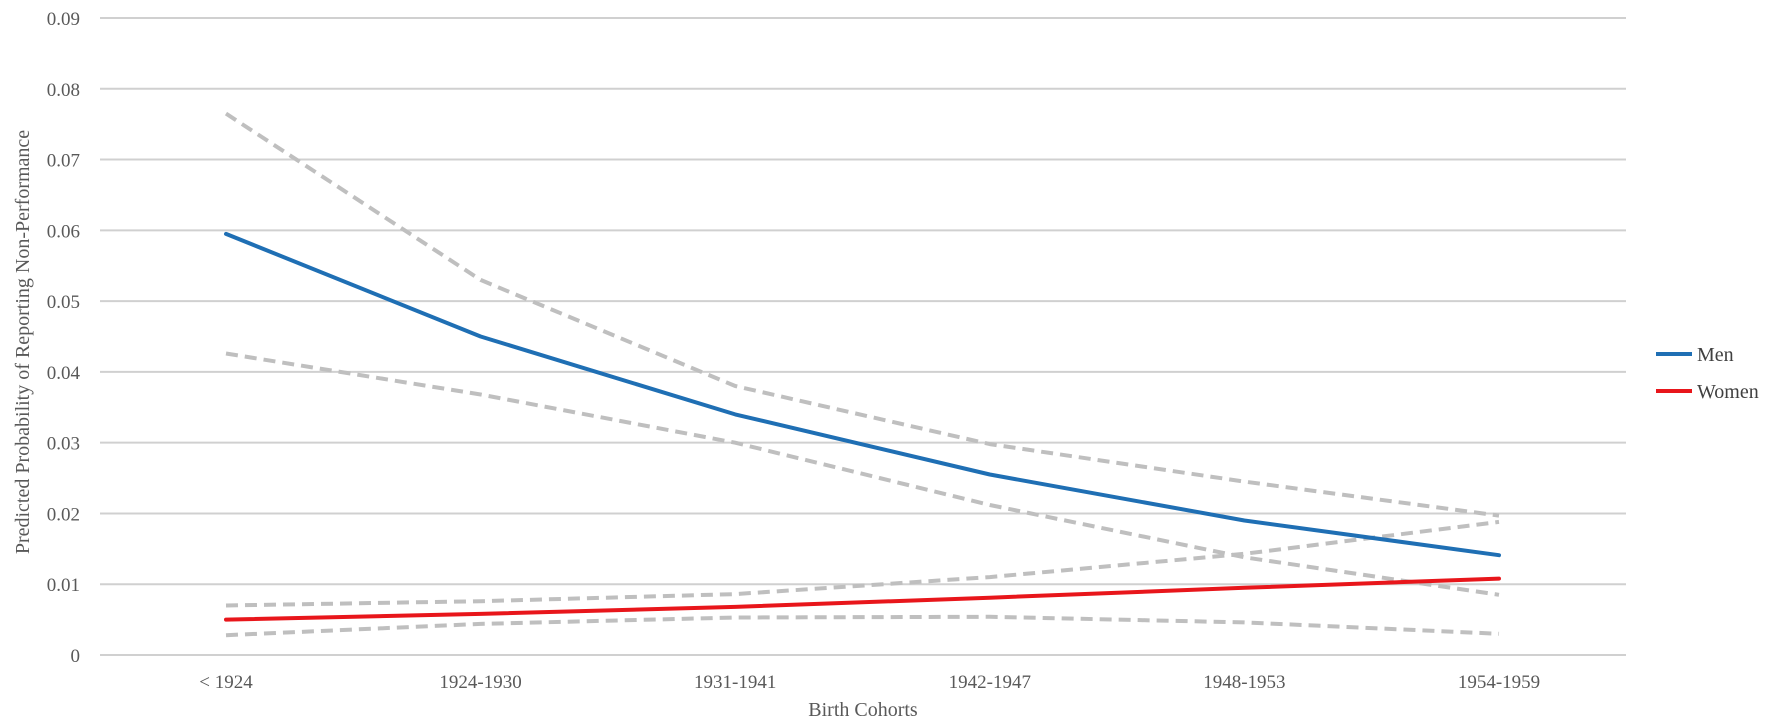 This screenshot has width=1786, height=723. Describe the element at coordinates (63, 161) in the screenshot. I see `y-tick-label: 0.07` at that location.